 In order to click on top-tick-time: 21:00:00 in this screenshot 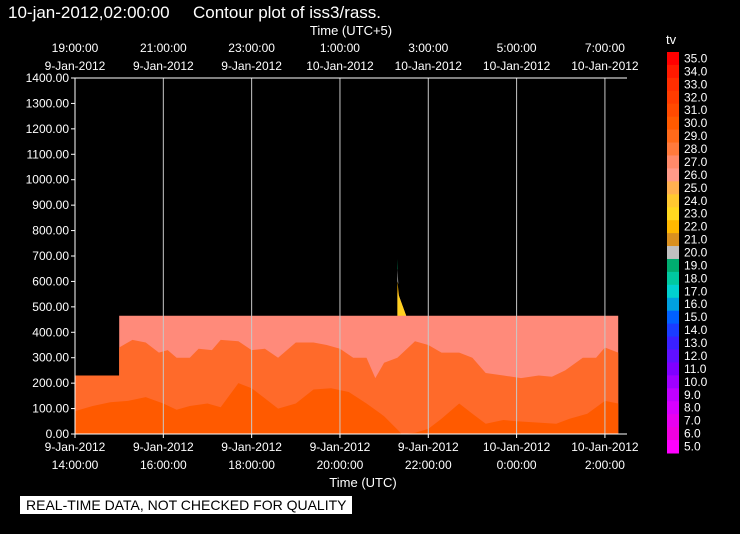, I will do `click(163, 48)`.